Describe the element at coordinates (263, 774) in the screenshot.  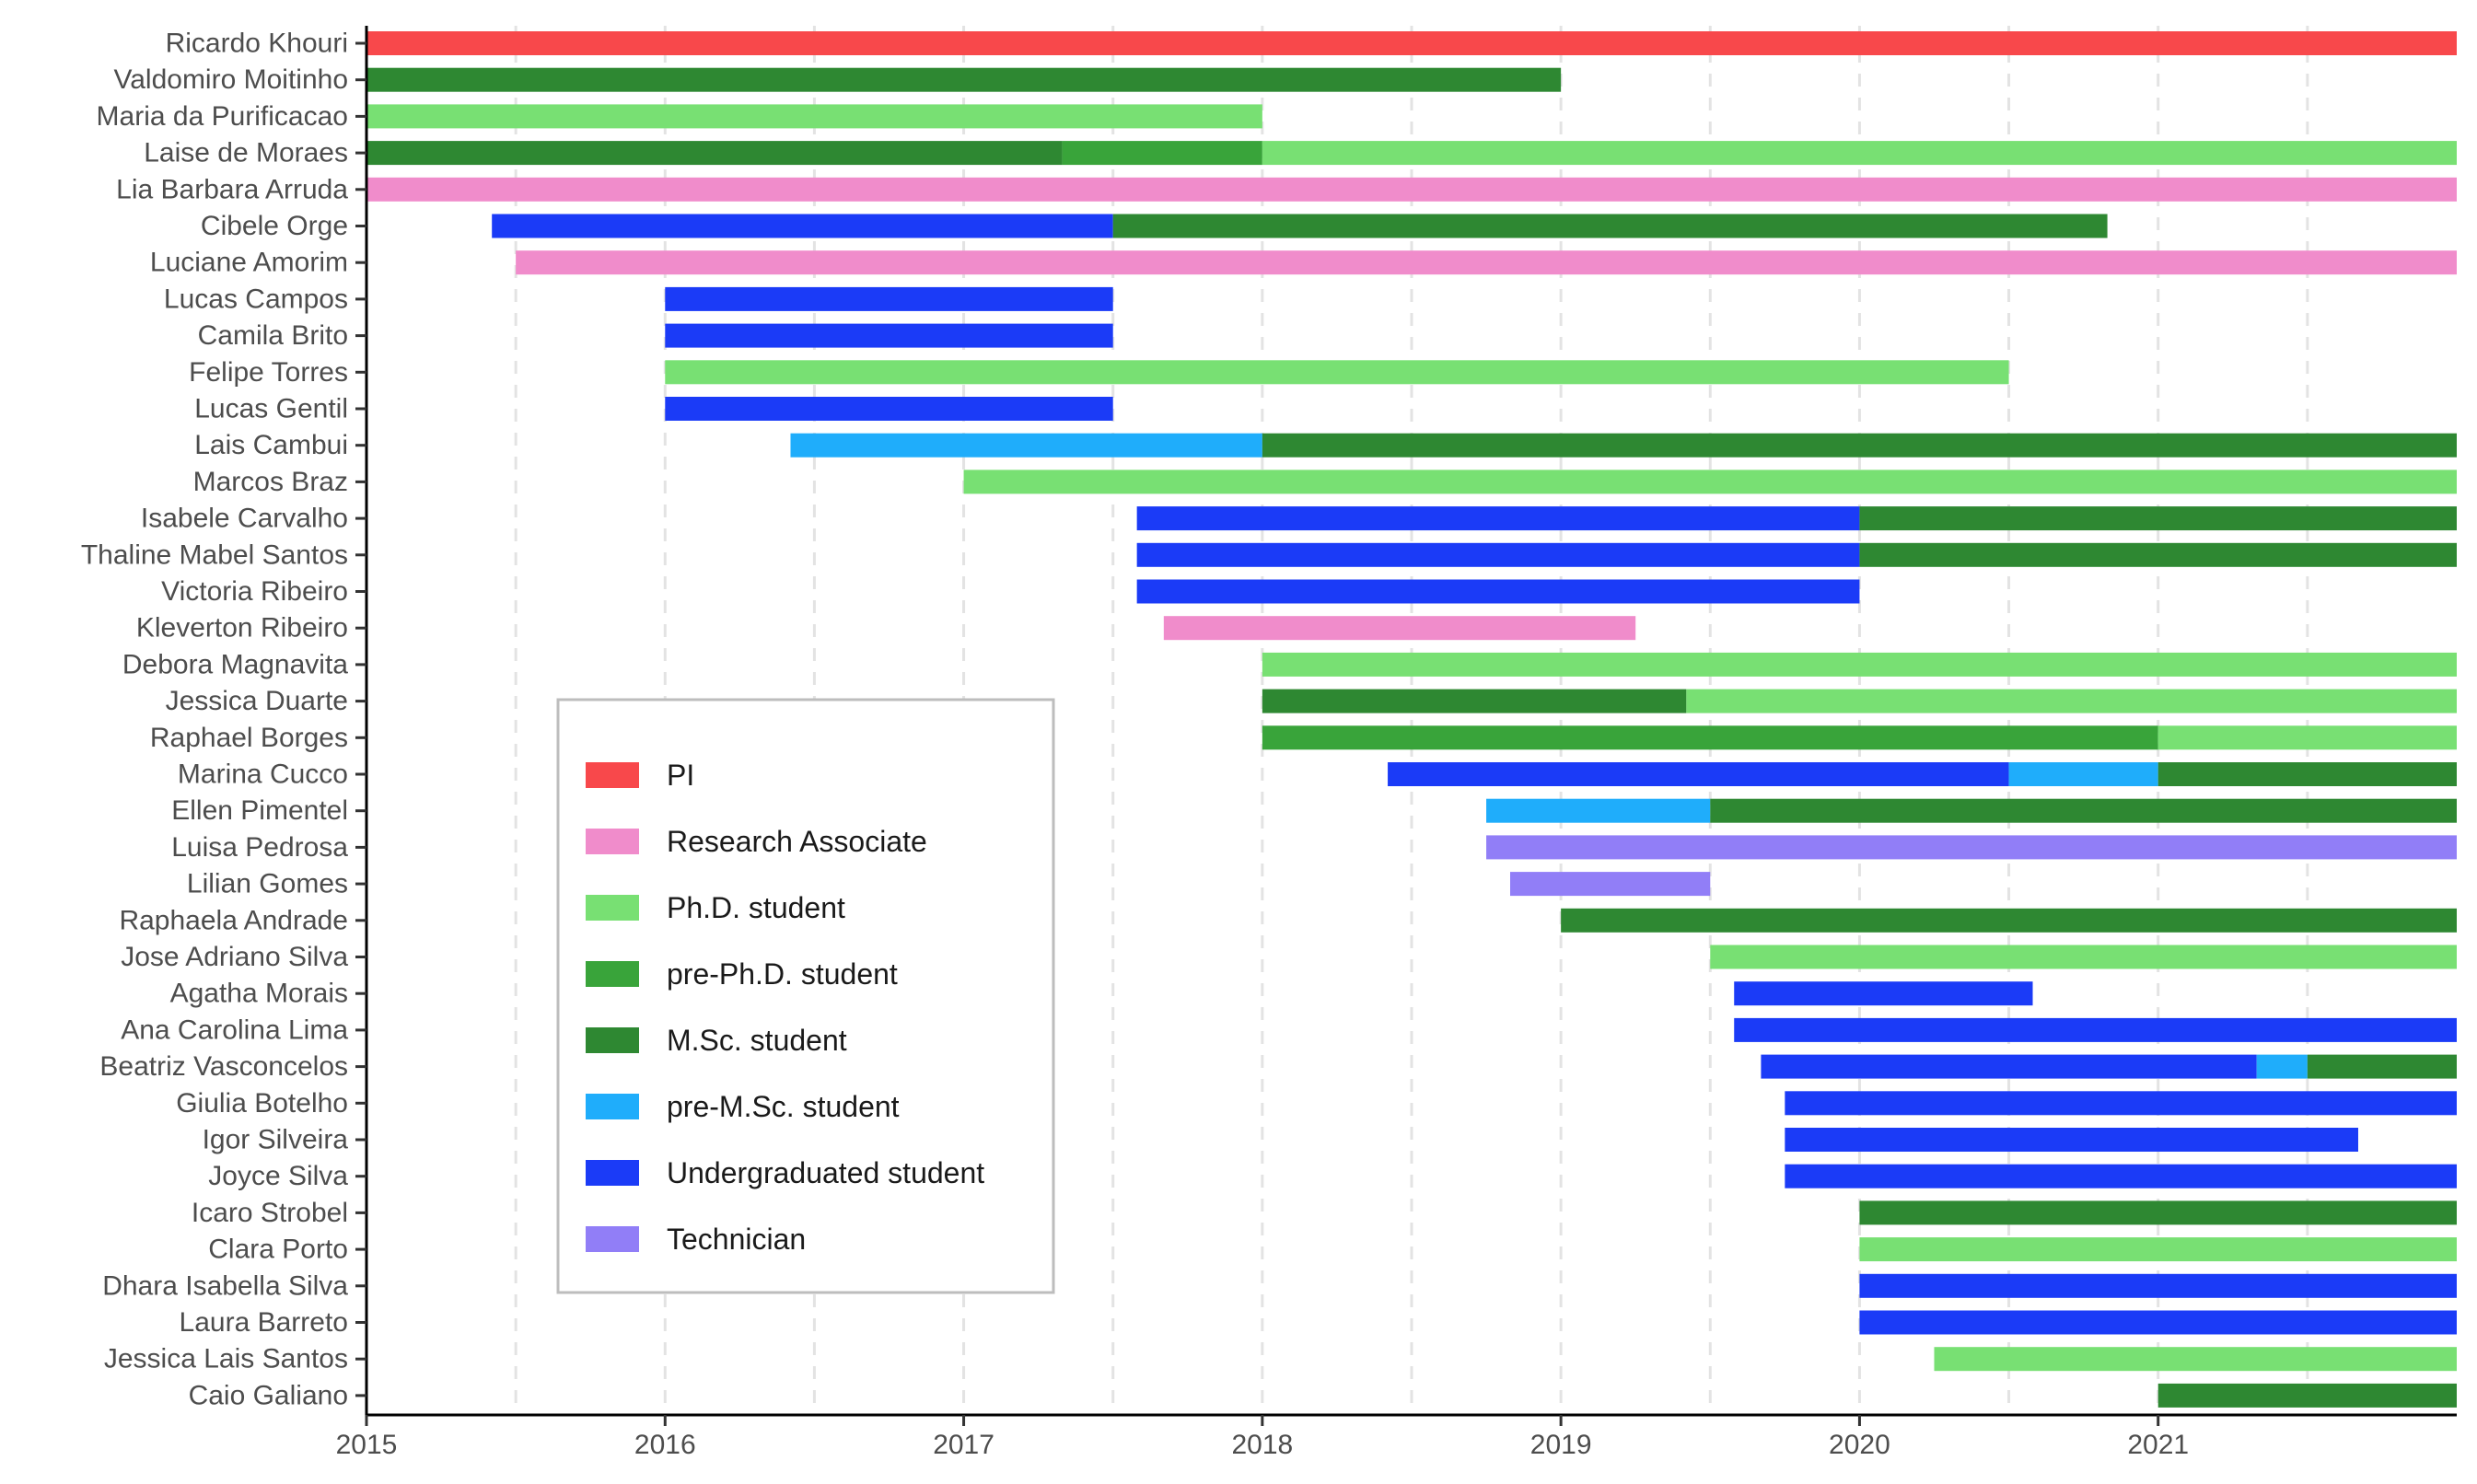
I see `person-label: Marina Cucco` at that location.